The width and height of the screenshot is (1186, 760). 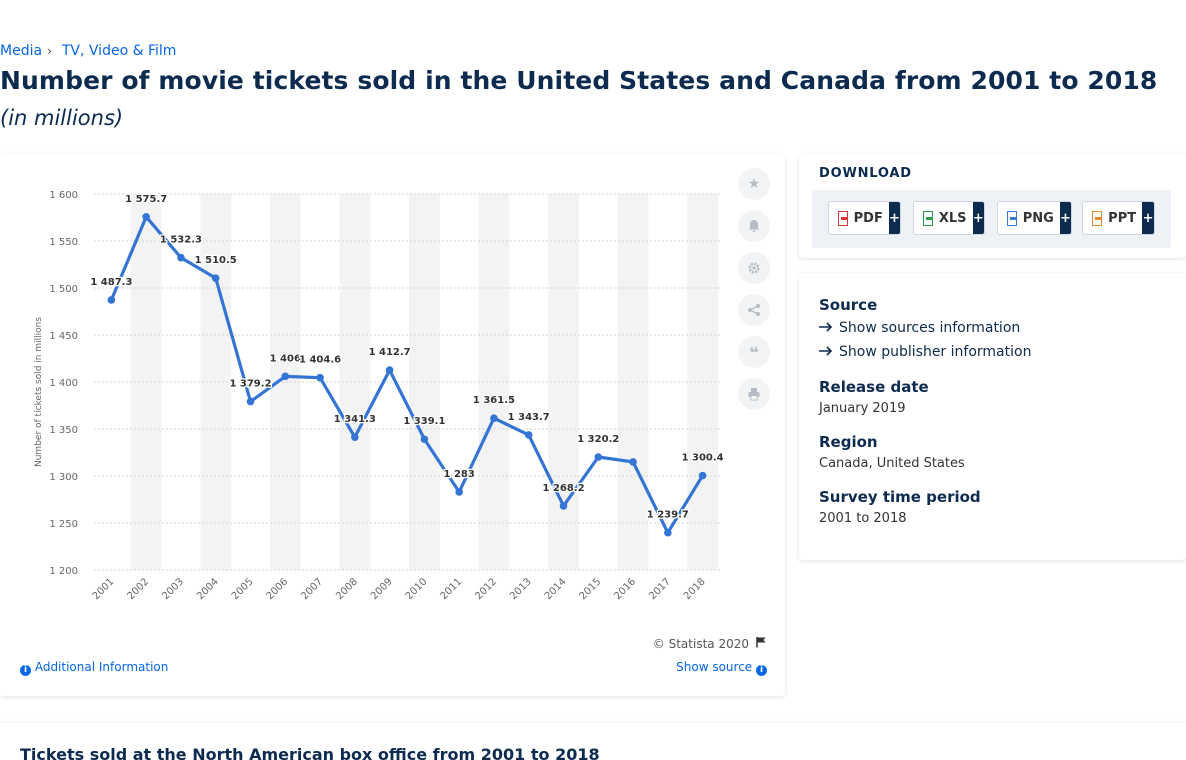 I want to click on statista-credit: © Statista 2020, so click(x=710, y=643).